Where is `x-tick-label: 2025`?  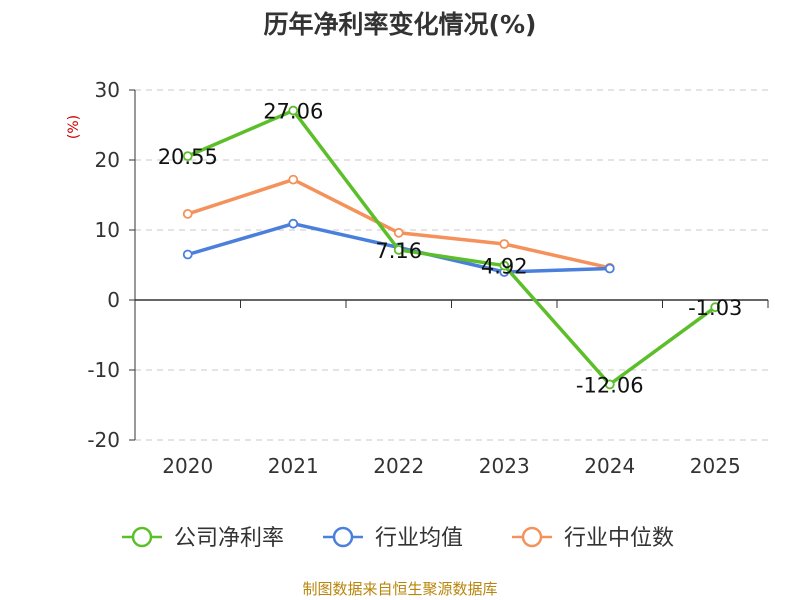
x-tick-label: 2025 is located at coordinates (715, 466).